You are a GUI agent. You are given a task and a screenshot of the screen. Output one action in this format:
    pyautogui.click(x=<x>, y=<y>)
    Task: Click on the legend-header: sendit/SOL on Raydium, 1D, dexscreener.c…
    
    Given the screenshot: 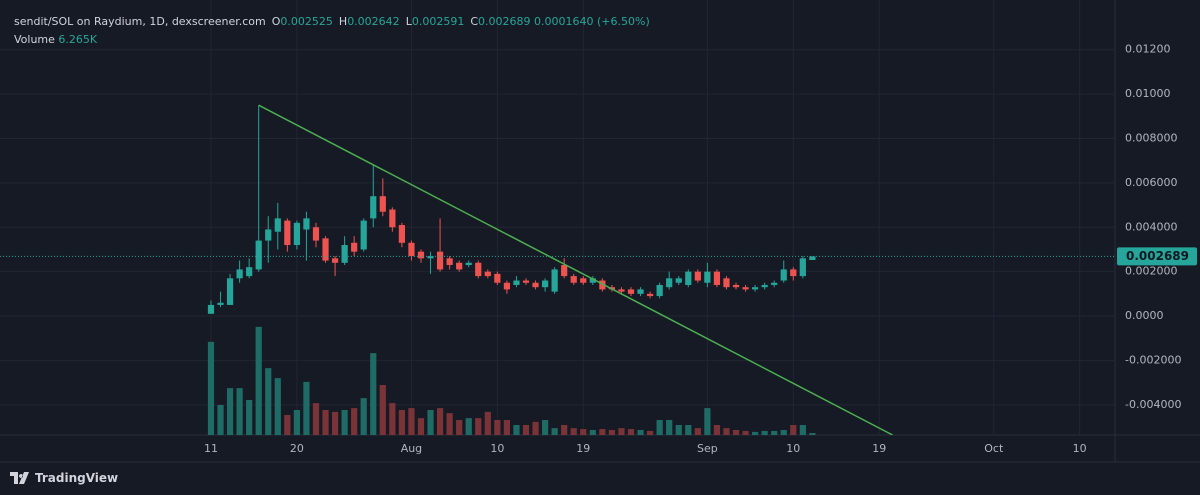 What is the action you would take?
    pyautogui.click(x=332, y=31)
    